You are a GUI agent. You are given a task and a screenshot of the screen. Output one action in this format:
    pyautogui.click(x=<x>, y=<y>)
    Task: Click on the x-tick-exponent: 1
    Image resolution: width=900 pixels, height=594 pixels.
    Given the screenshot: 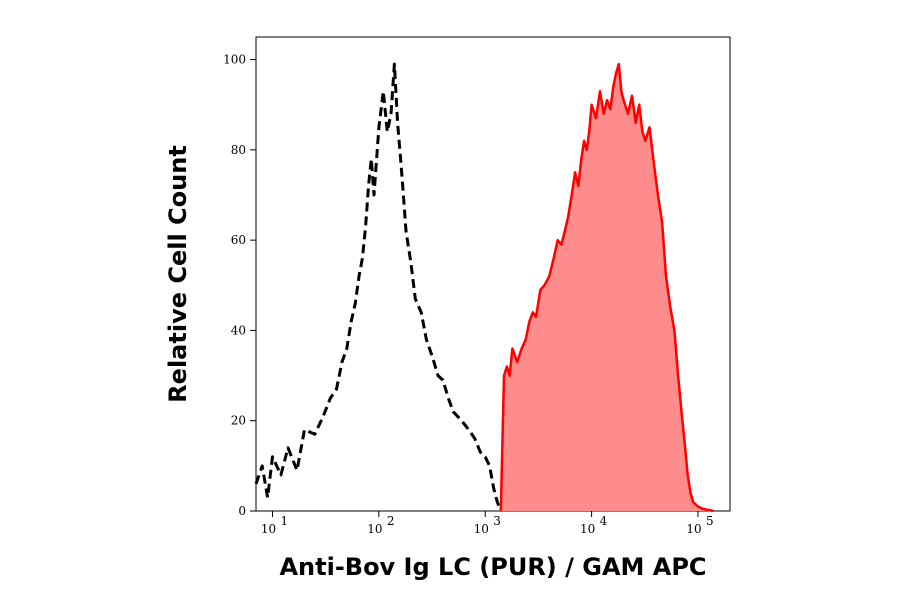 What is the action you would take?
    pyautogui.click(x=284, y=521)
    